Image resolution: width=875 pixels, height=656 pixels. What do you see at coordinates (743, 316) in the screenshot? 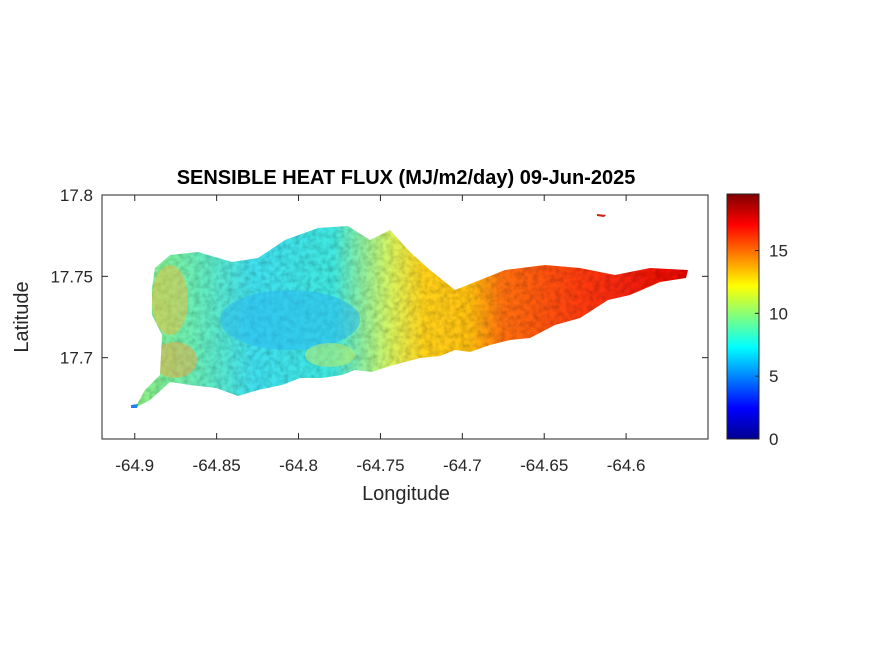
I see `colorbar-gradient` at bounding box center [743, 316].